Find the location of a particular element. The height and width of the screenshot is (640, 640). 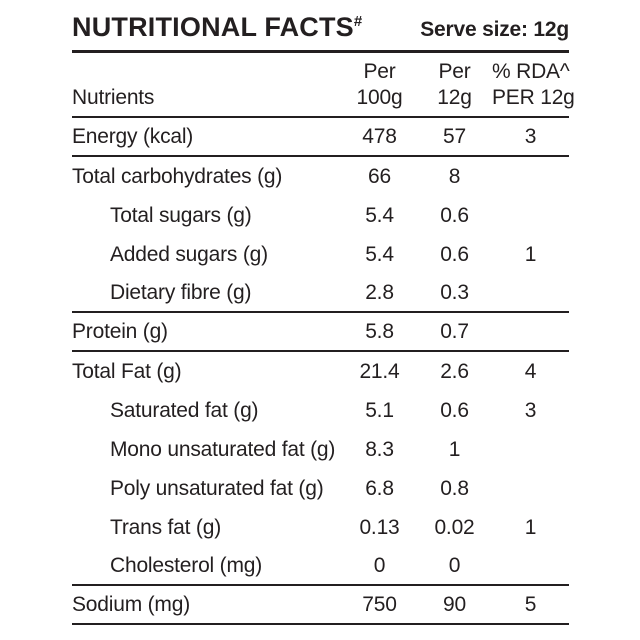

value-per-100g: 750 is located at coordinates (379, 604).